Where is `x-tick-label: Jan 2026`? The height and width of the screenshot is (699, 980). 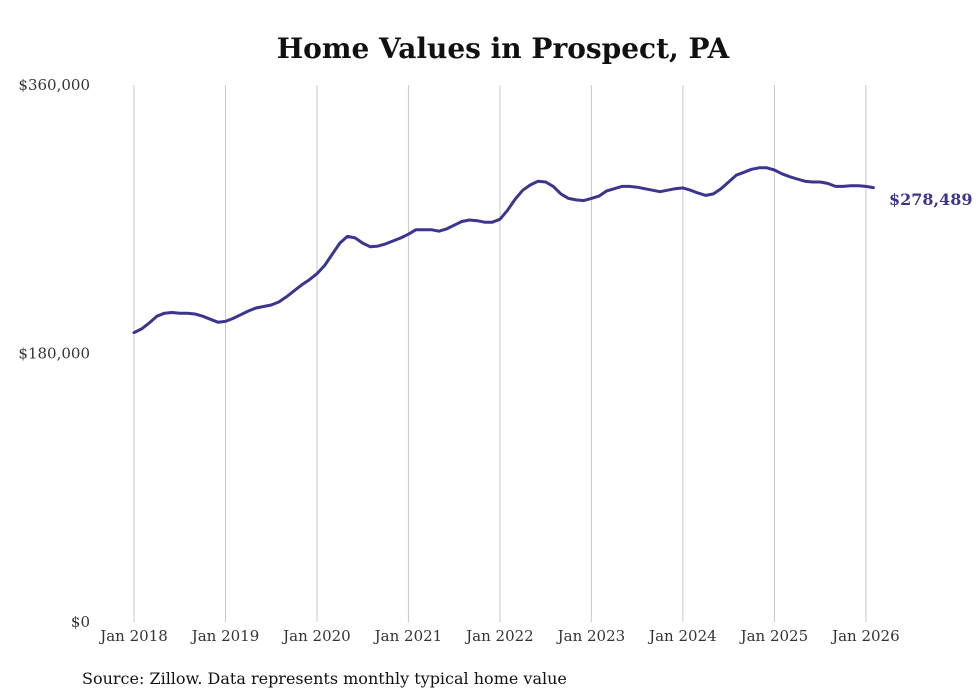 x-tick-label: Jan 2026 is located at coordinates (865, 636).